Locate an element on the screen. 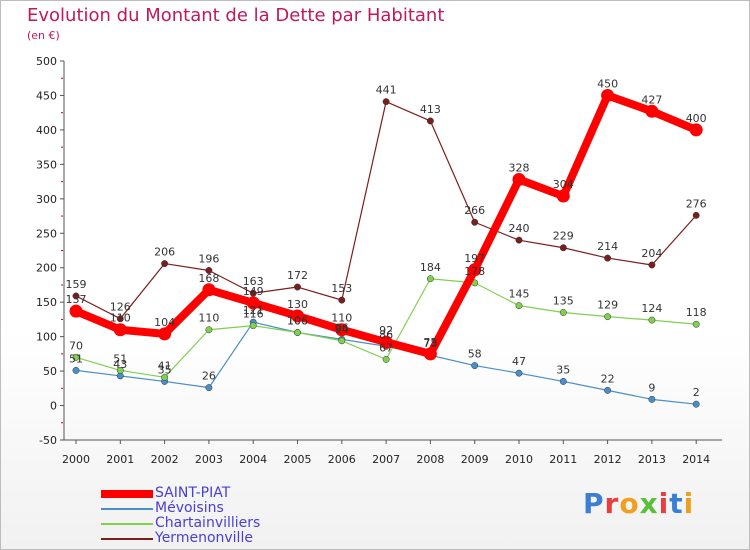 The image size is (750, 550). data-label: 96 is located at coordinates (342, 327).